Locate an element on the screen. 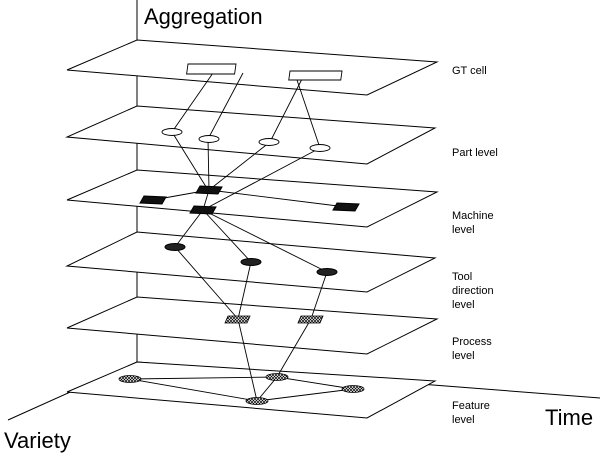  plane-machine is located at coordinates (252, 198).